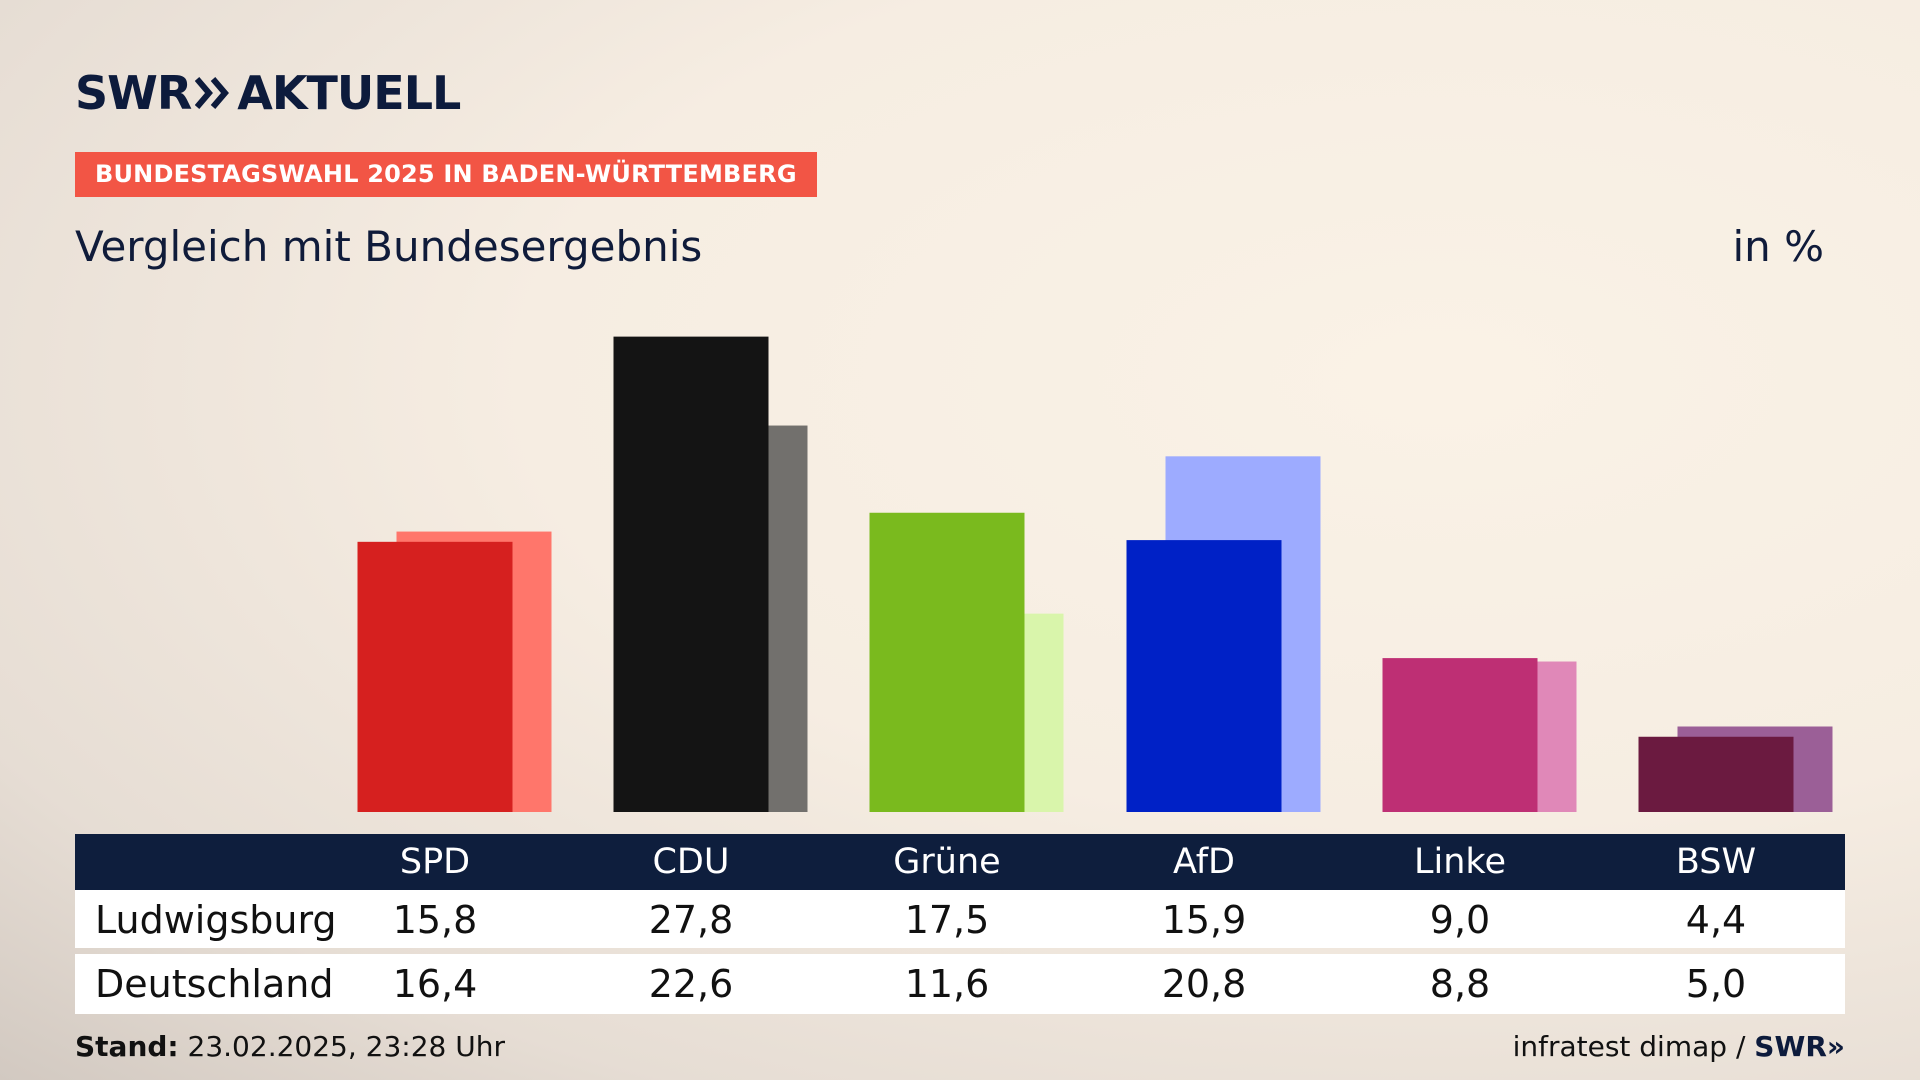 This screenshot has height=1080, width=1920. I want to click on swr-aktuell-logo: SWR AKTUELL, so click(268, 93).